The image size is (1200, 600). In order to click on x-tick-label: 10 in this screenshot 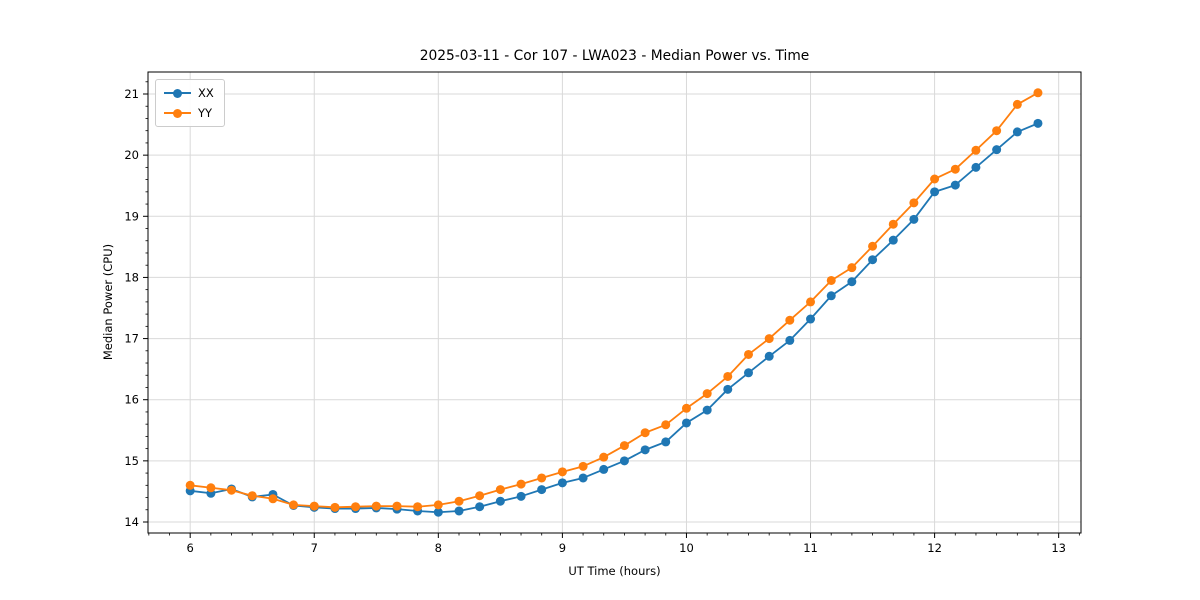, I will do `click(686, 548)`.